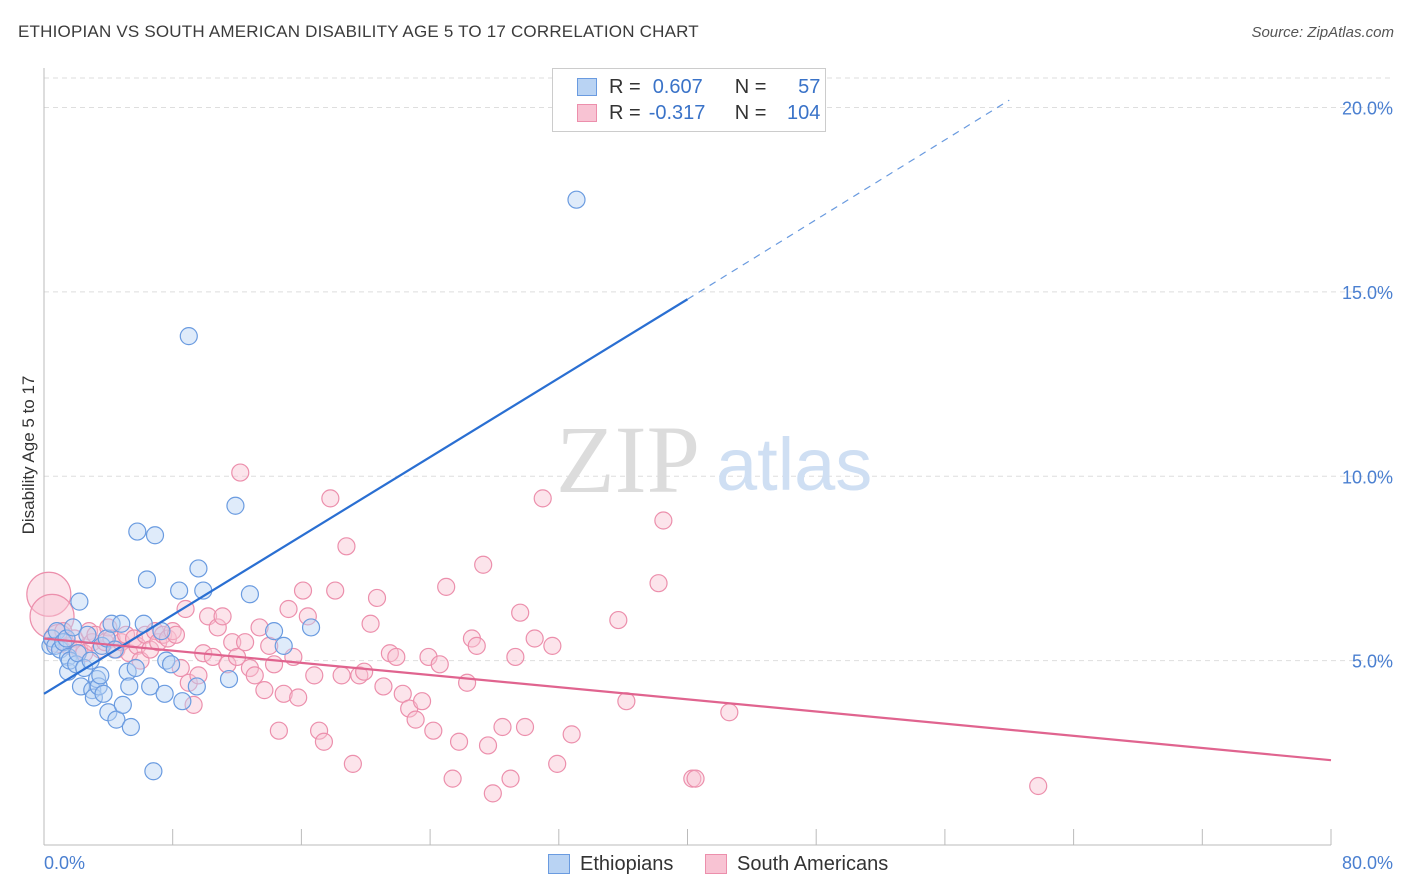  I want to click on r-value-ethiopians: 0.607, so click(677, 86).